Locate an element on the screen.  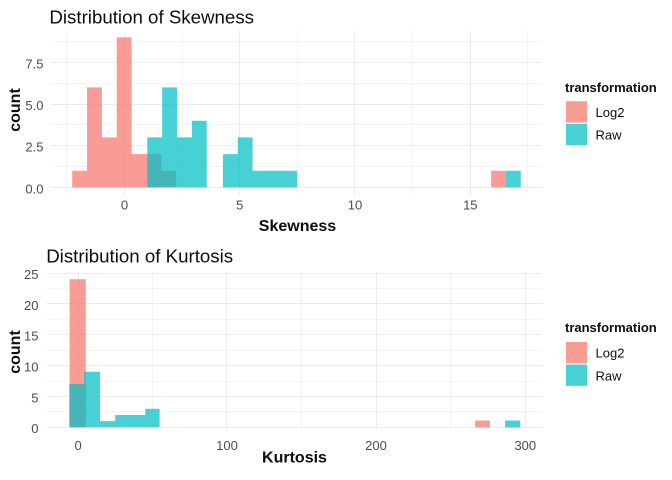
svg-text: 7.5 is located at coordinates (34, 63).